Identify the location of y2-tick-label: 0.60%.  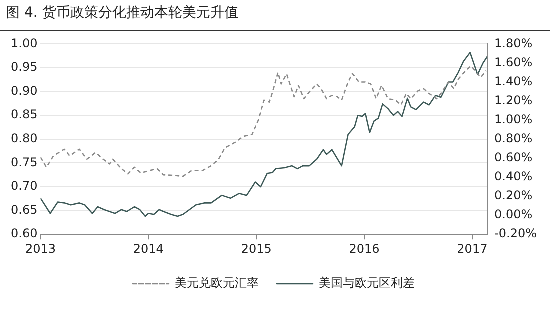
(513, 157).